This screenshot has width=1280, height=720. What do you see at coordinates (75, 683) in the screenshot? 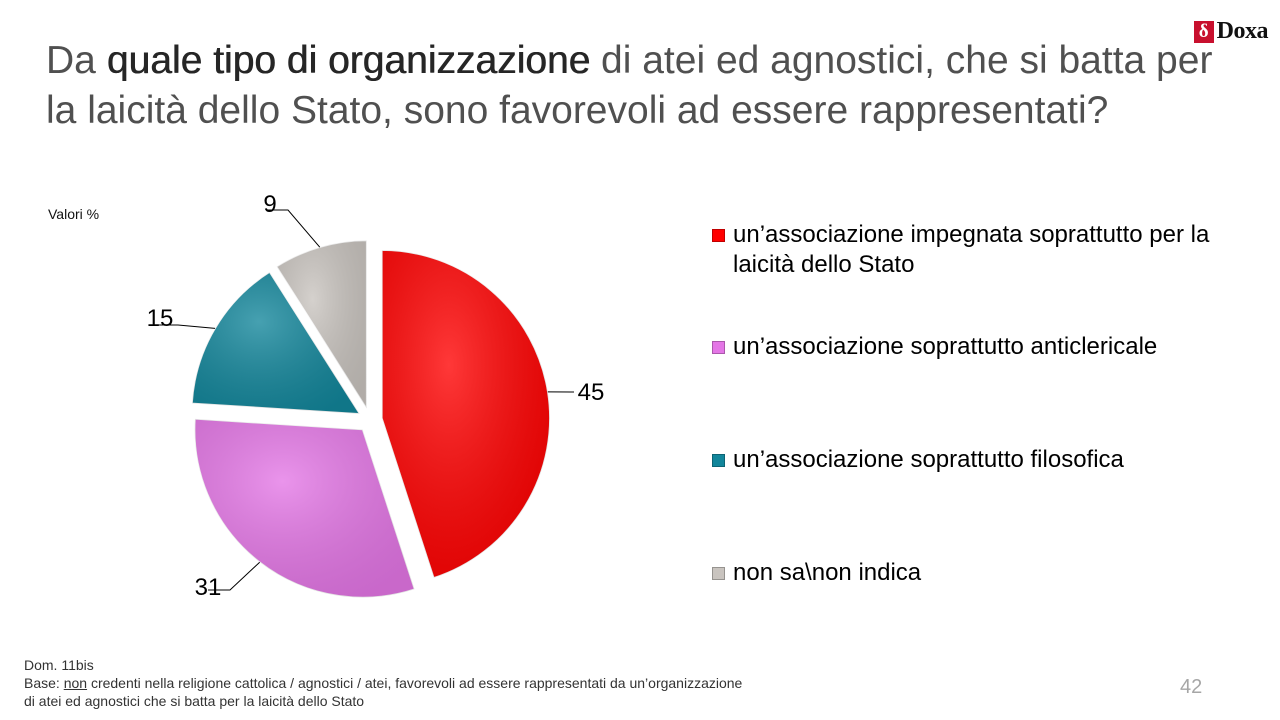
I see `footer-base-underlined: non` at bounding box center [75, 683].